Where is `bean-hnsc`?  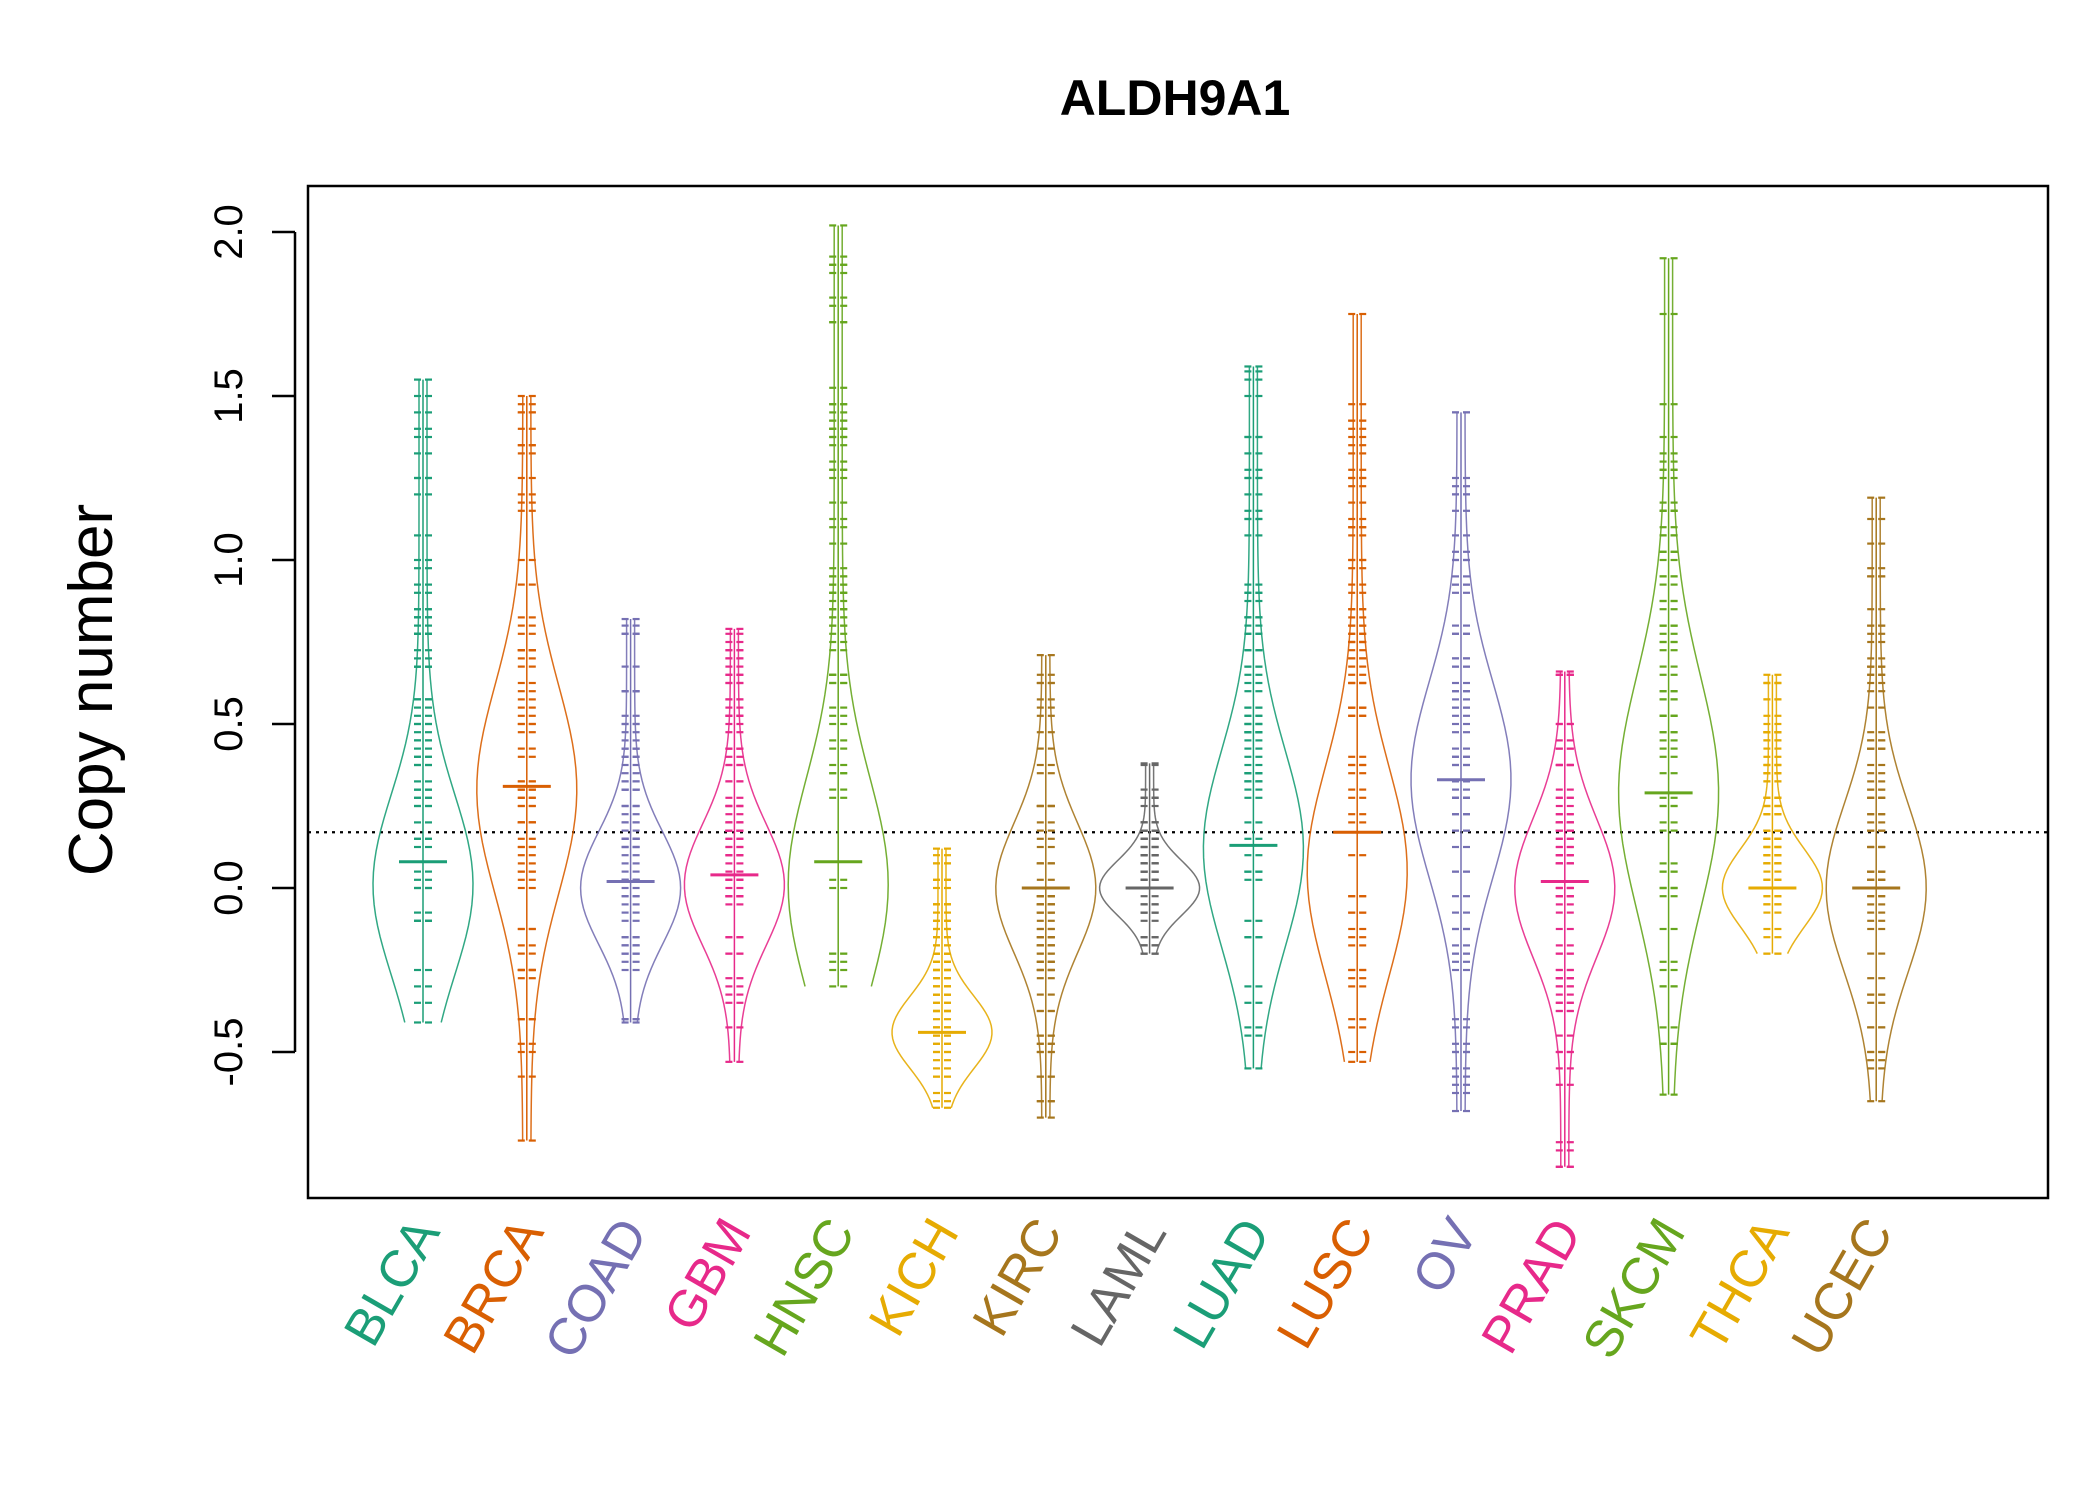 bean-hnsc is located at coordinates (838, 606).